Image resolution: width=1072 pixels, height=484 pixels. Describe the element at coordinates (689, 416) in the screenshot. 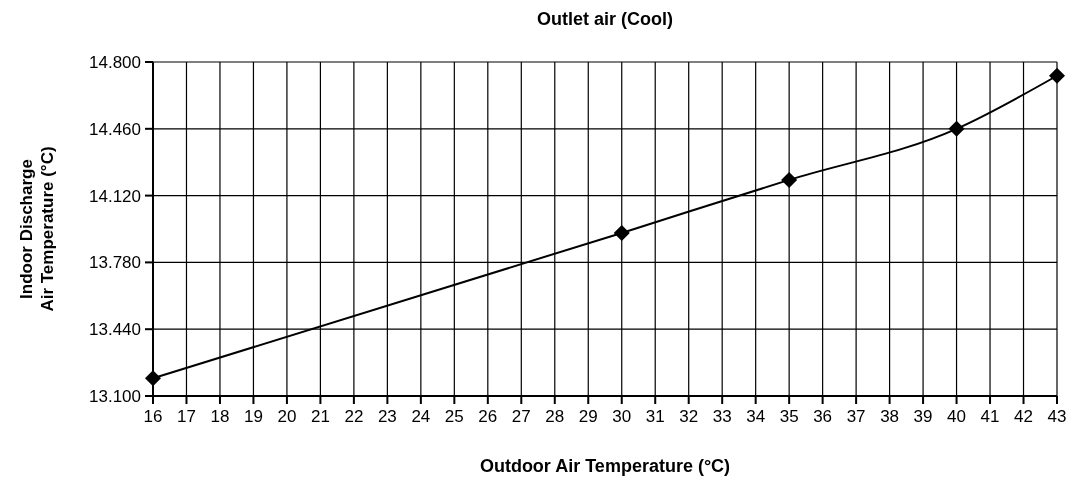

I see `x-tick-label: 32` at that location.